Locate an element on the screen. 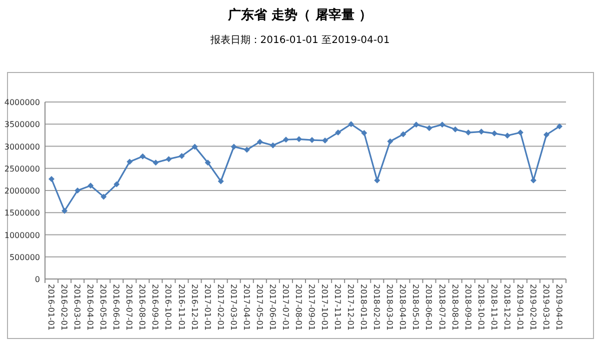 This screenshot has height=342, width=601. x-tick-label: 2018-12-01 is located at coordinates (507, 307).